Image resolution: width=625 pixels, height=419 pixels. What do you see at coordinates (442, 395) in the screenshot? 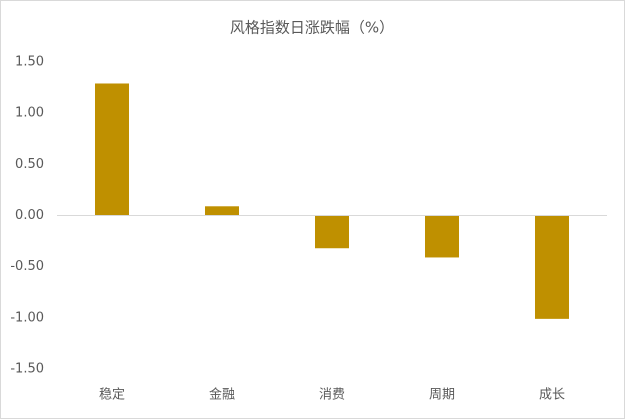
I see `x-tick-label: 周期` at bounding box center [442, 395].